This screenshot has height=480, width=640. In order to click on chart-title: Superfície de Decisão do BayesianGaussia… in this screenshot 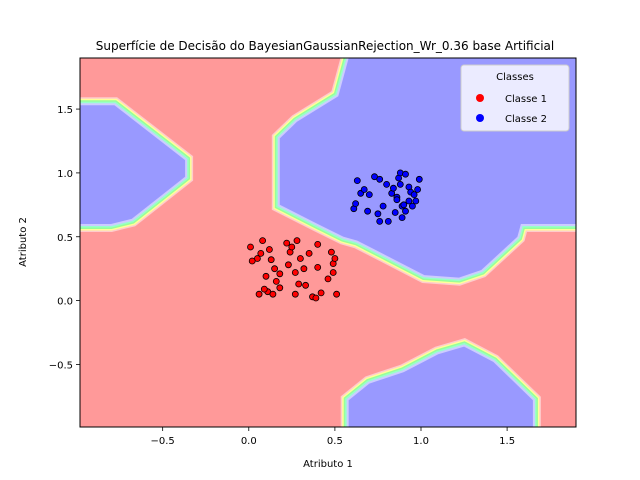, I will do `click(325, 46)`.